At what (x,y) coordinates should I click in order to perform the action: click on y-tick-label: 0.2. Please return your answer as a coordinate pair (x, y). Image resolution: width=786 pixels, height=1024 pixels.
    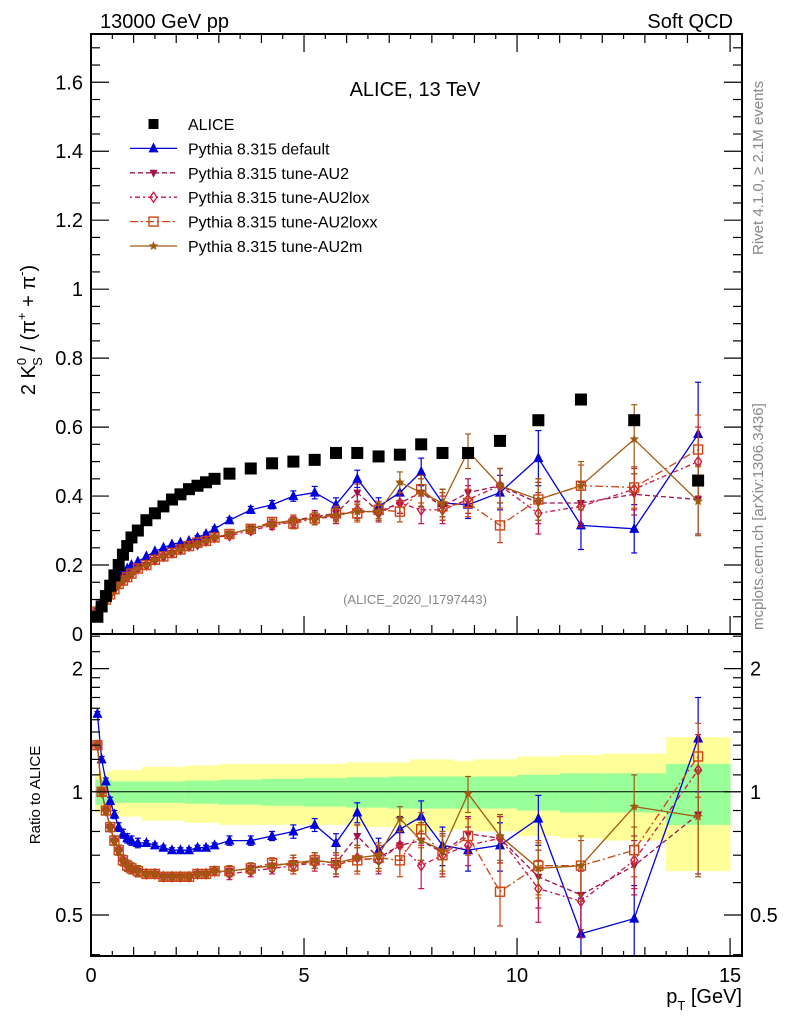
    Looking at the image, I should click on (69, 566).